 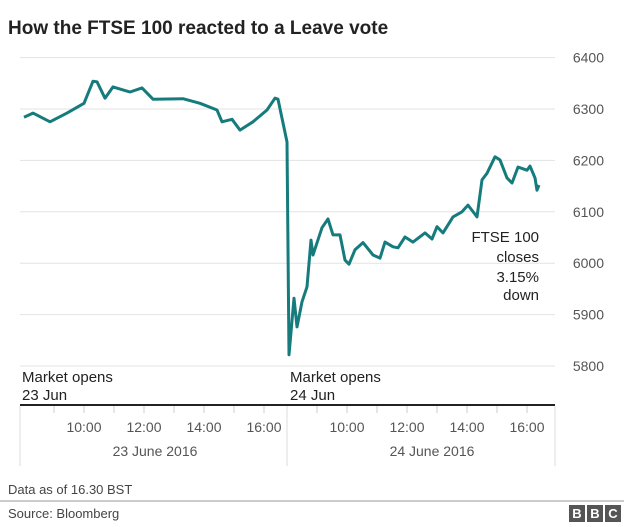 I want to click on y-tick-label: 5900, so click(x=588, y=315).